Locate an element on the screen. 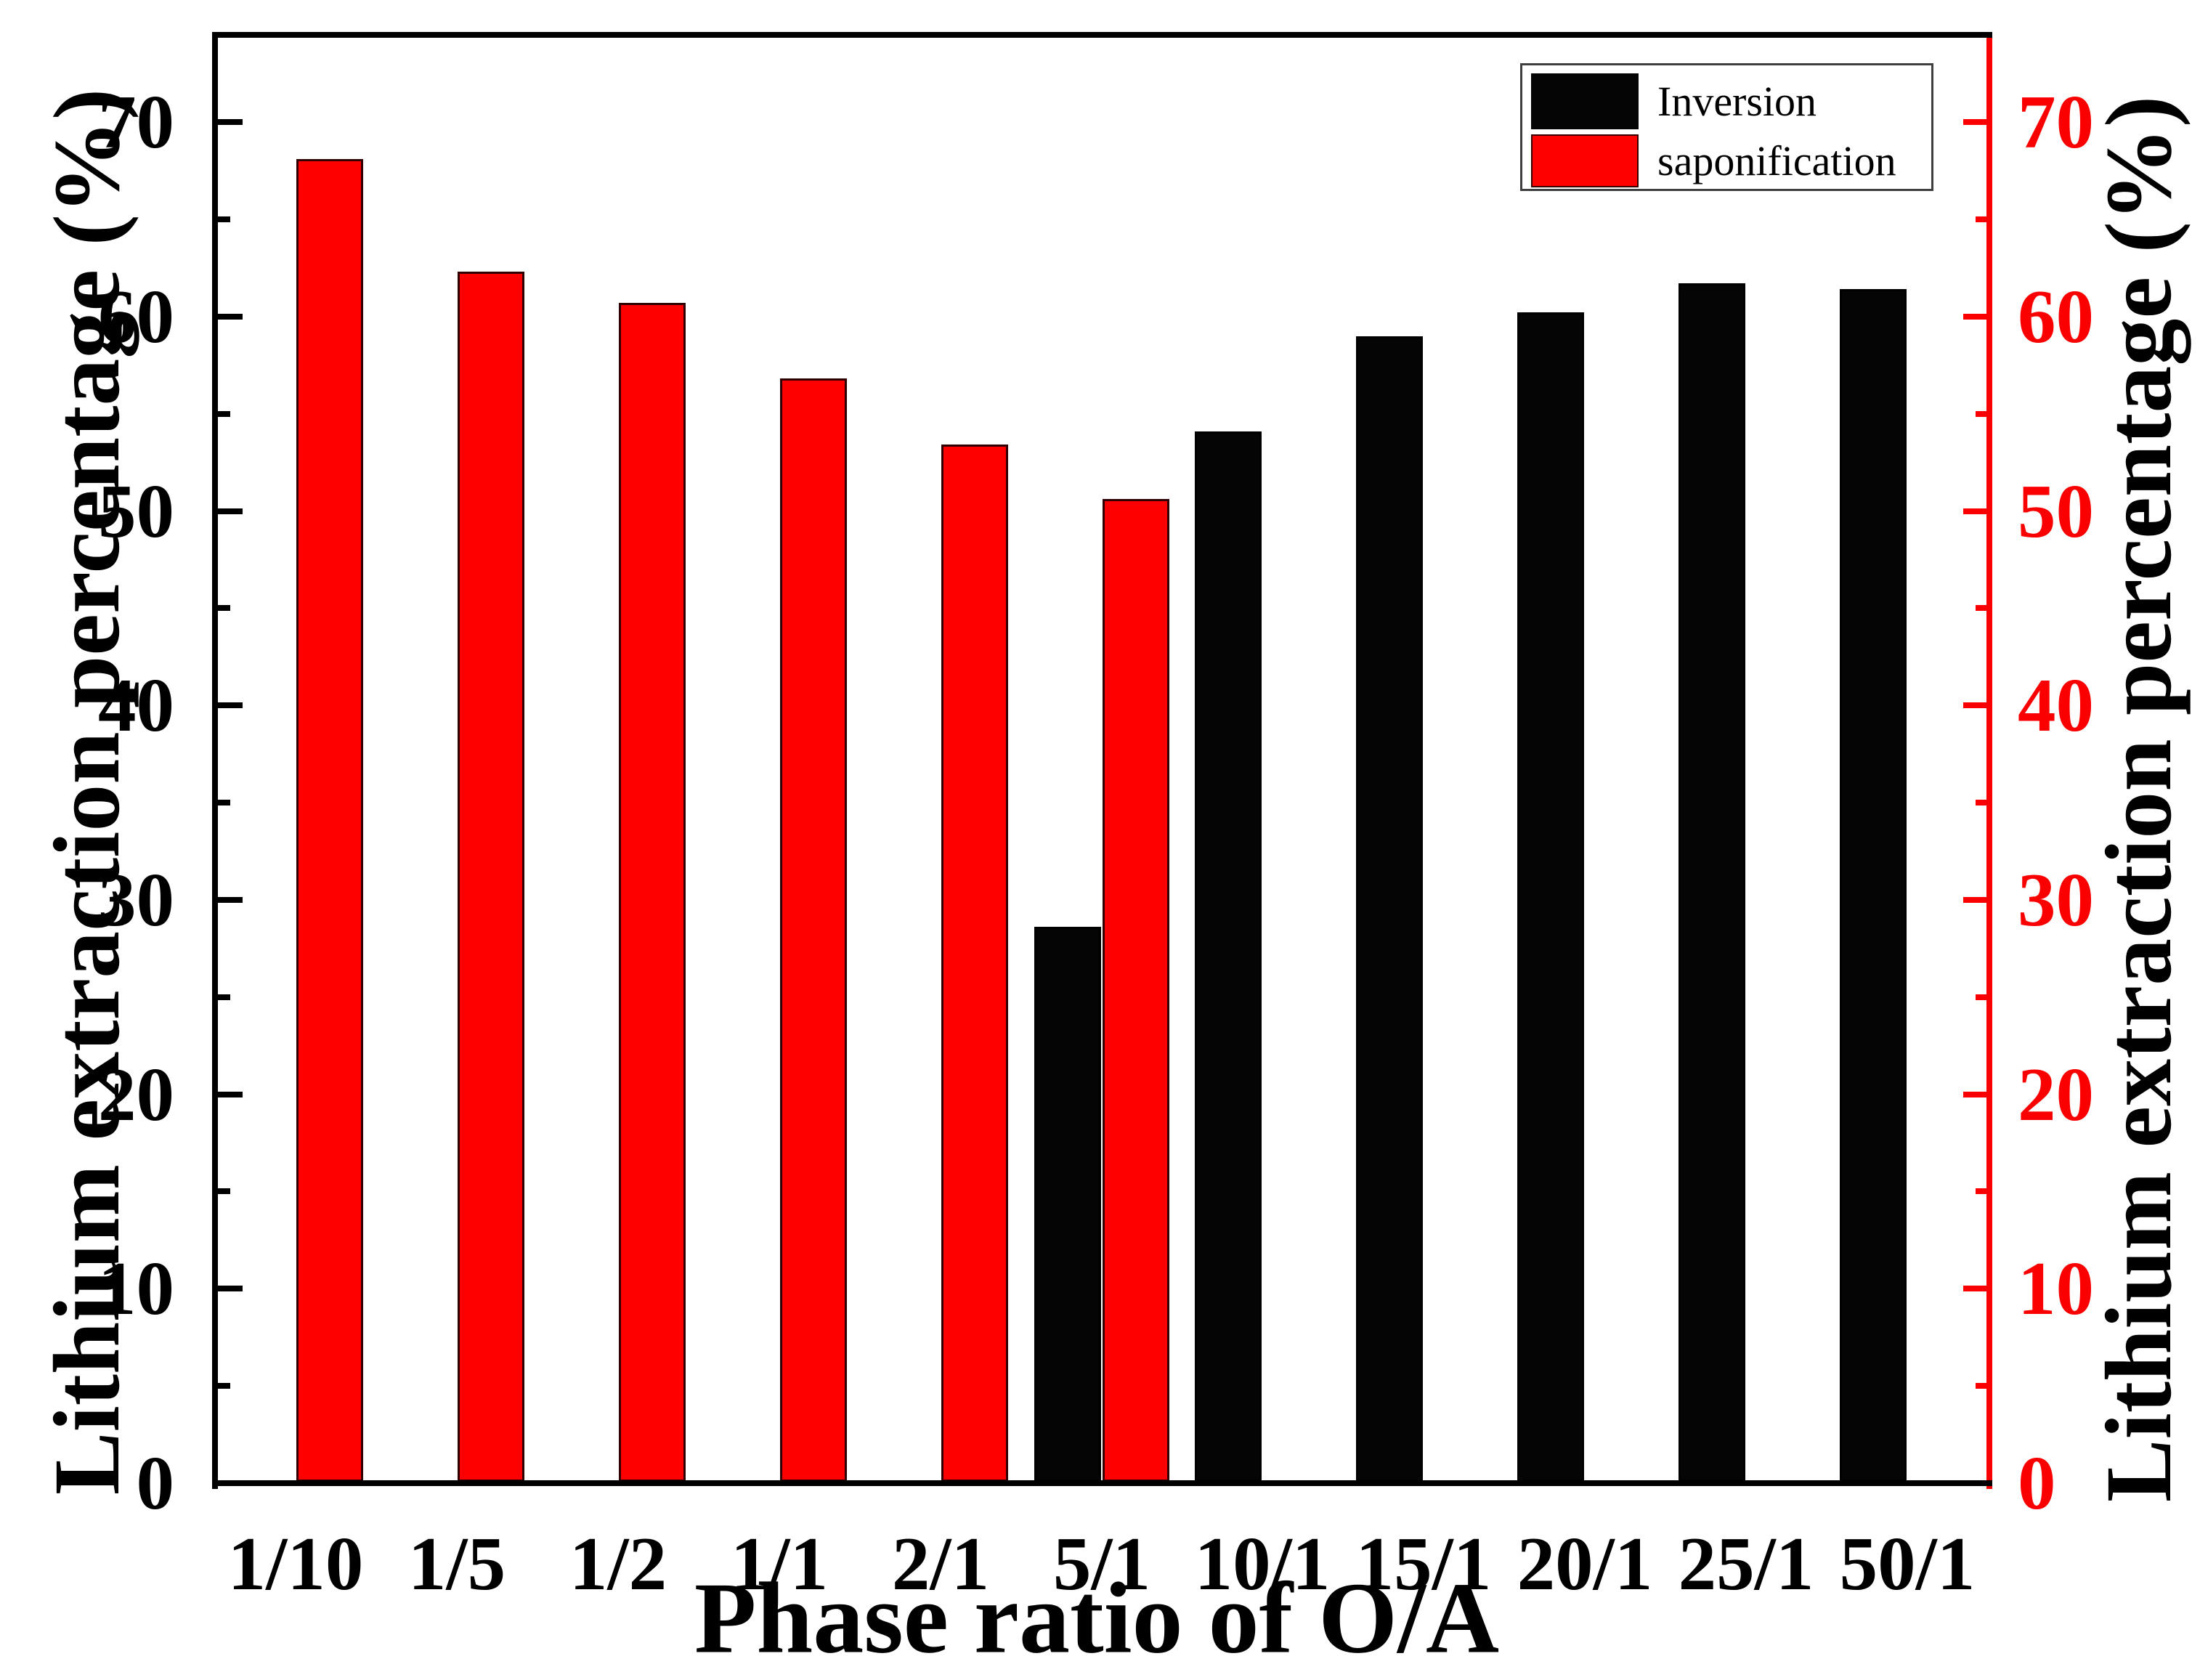 This screenshot has width=2200, height=1680. inversion-legend-swatch is located at coordinates (1585, 101).